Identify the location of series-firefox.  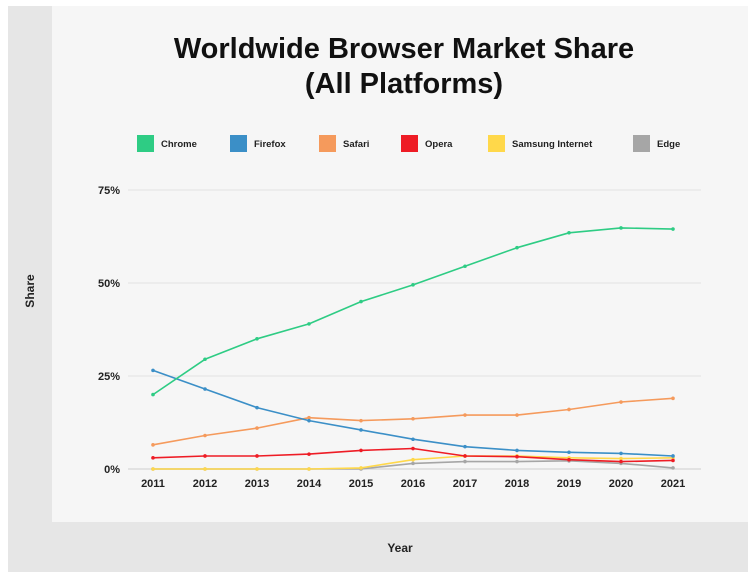
(413, 413).